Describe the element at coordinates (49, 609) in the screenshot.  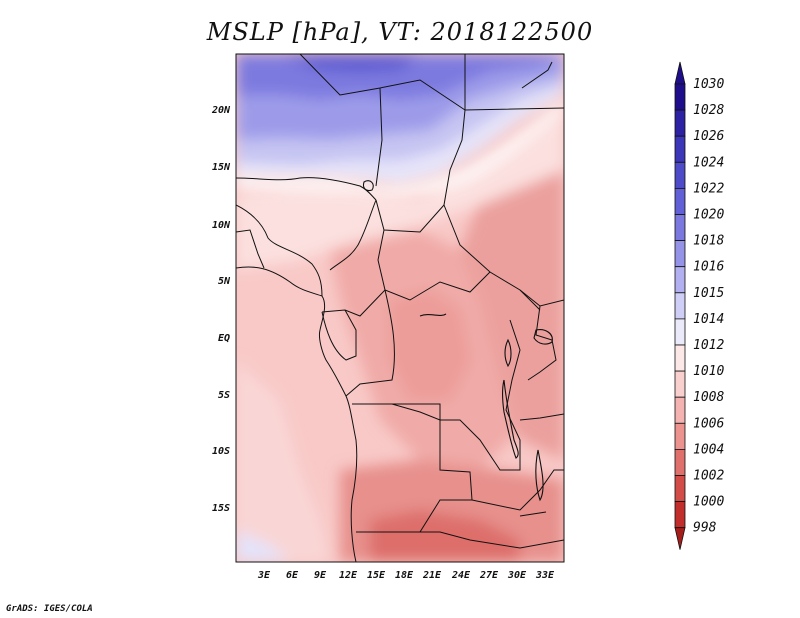
I see `grads-credit: GrADS: IGES/COLA` at that location.